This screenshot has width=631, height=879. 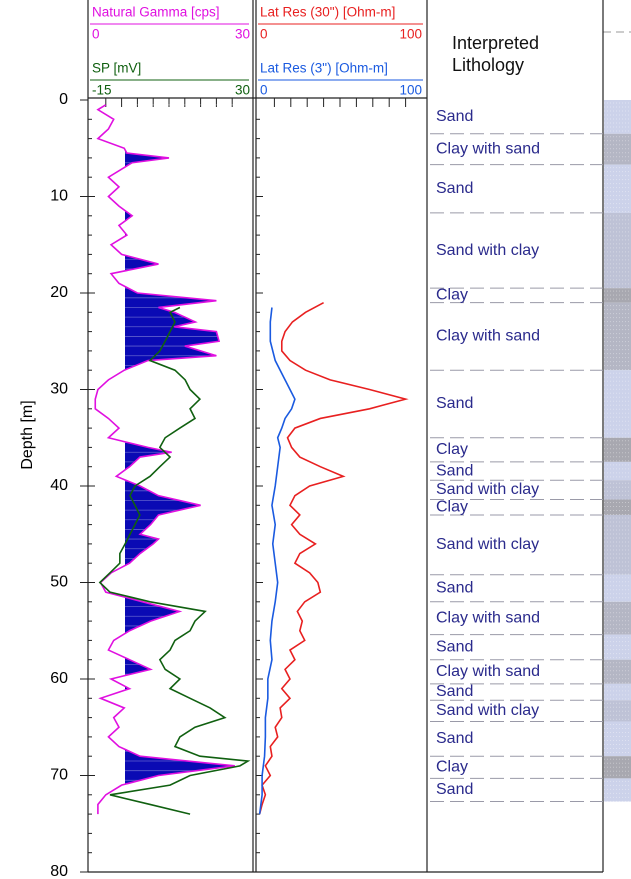 I want to click on lithology-title: Interpreted Lithology, so click(x=496, y=54).